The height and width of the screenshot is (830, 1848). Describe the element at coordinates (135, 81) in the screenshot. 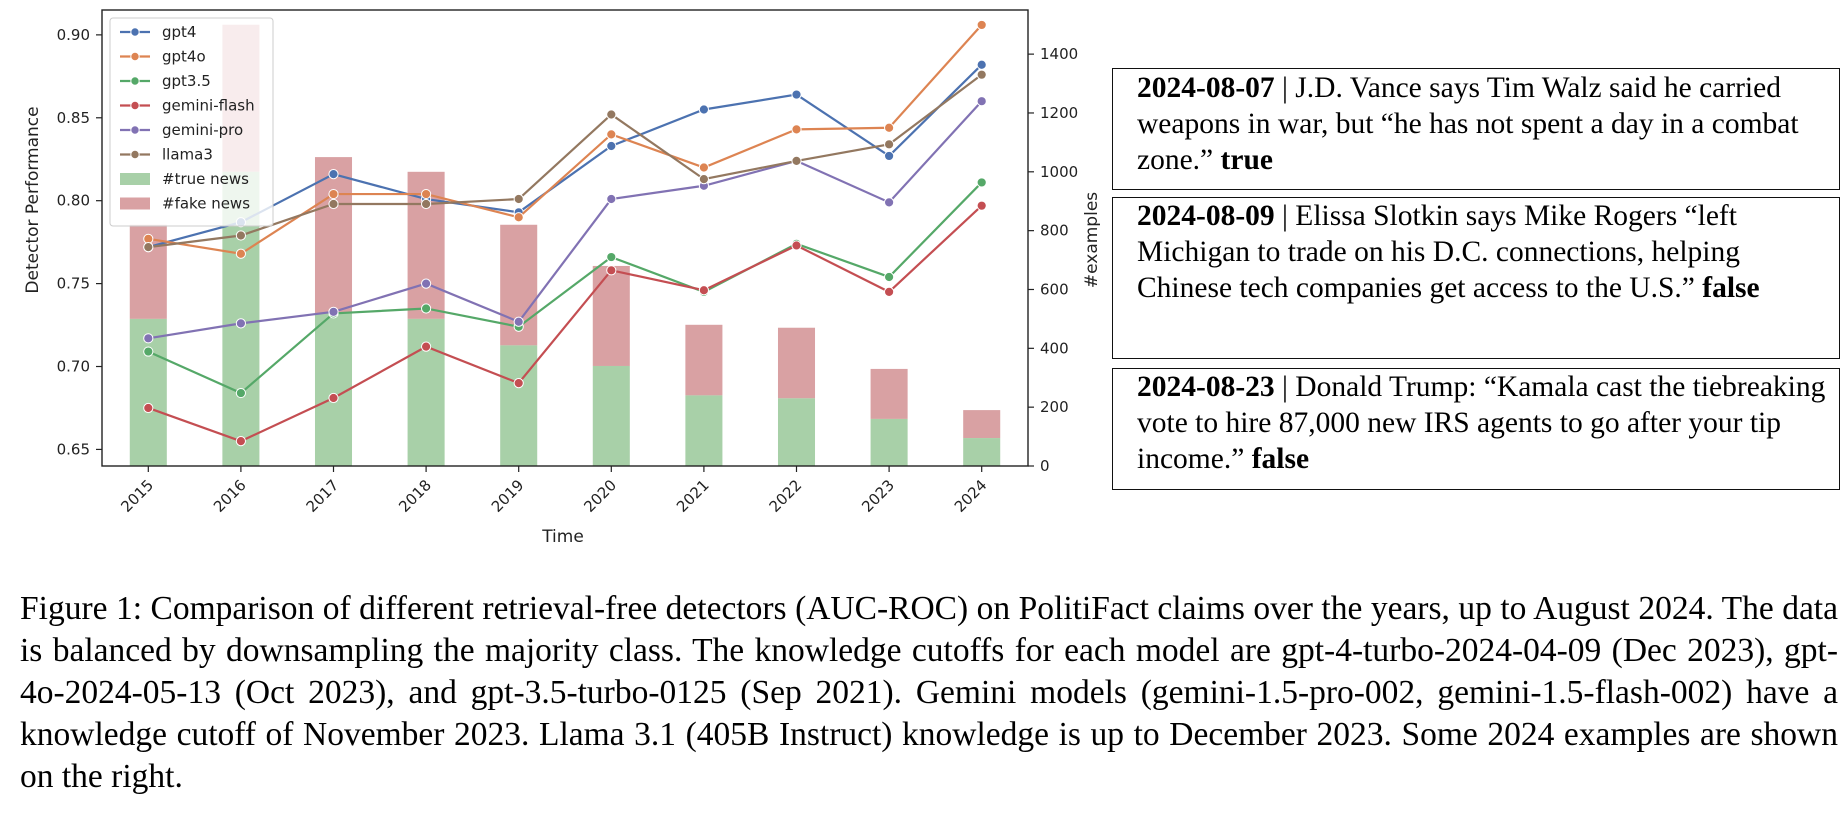

I see `legend-marker-gpt3.5` at that location.